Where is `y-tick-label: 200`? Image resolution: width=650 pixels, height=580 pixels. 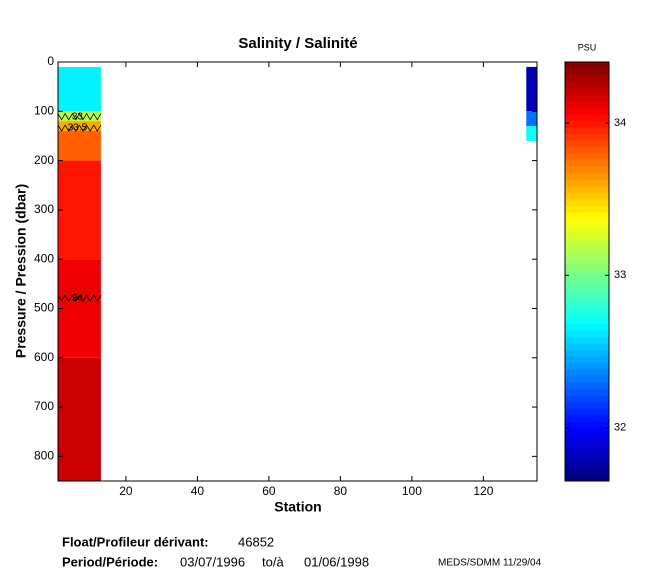
y-tick-label: 200 is located at coordinates (44, 160).